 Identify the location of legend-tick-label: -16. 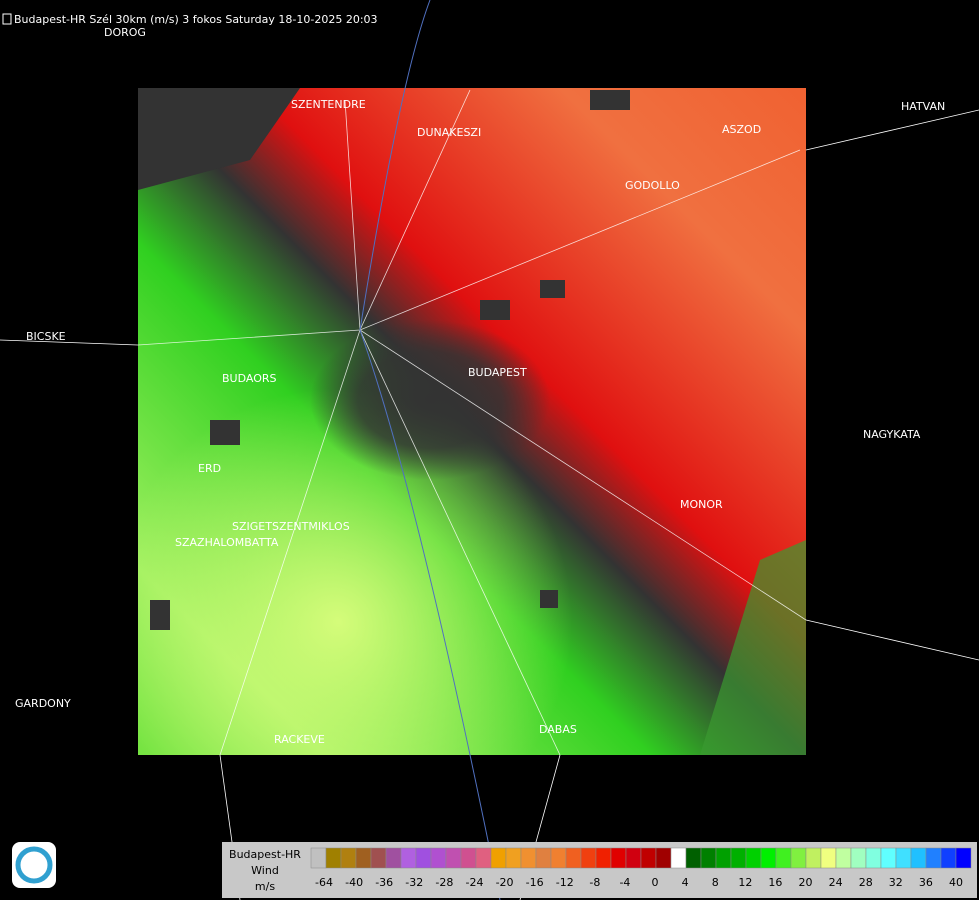
(535, 882).